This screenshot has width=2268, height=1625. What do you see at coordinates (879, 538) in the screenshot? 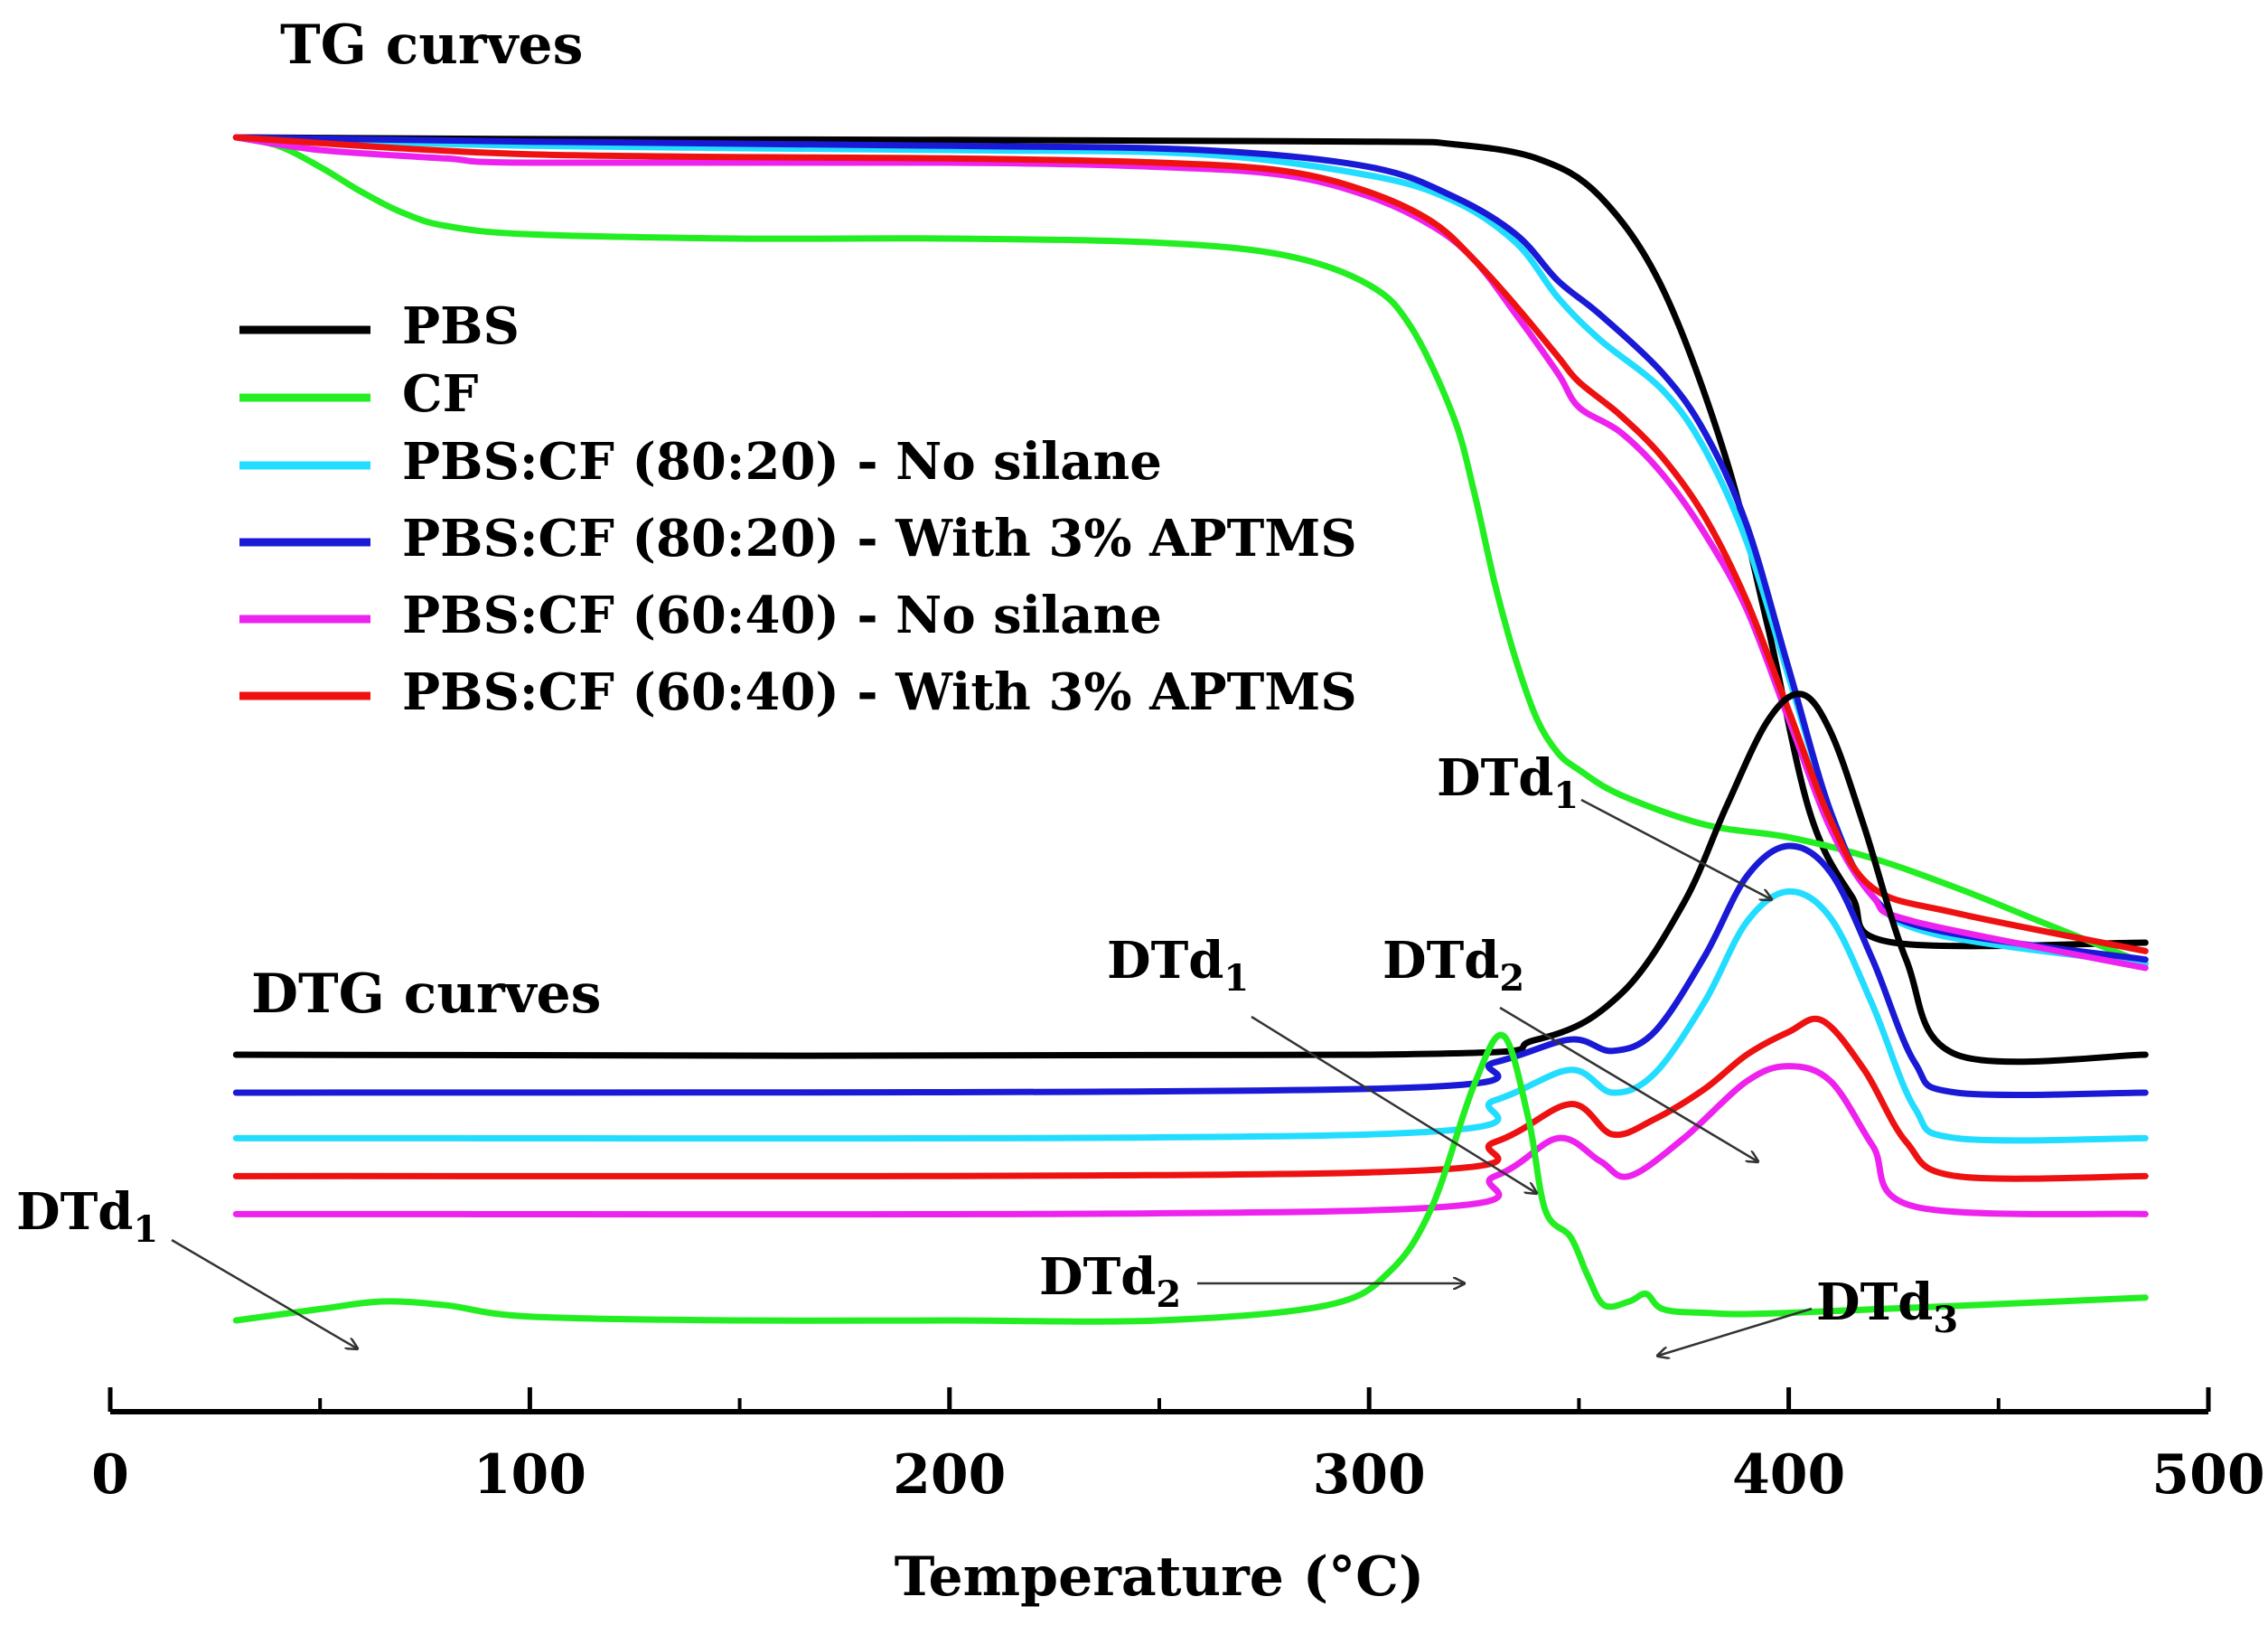
I see `legend-label-pbs-cf-8020-aptms: PBS:CF (80:20) - With 3% APTMS` at bounding box center [879, 538].